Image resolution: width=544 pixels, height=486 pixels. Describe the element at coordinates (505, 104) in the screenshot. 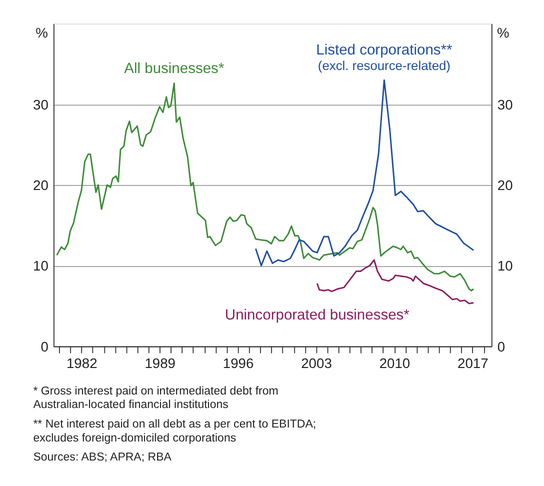

I see `y2-tick-label: 30` at that location.